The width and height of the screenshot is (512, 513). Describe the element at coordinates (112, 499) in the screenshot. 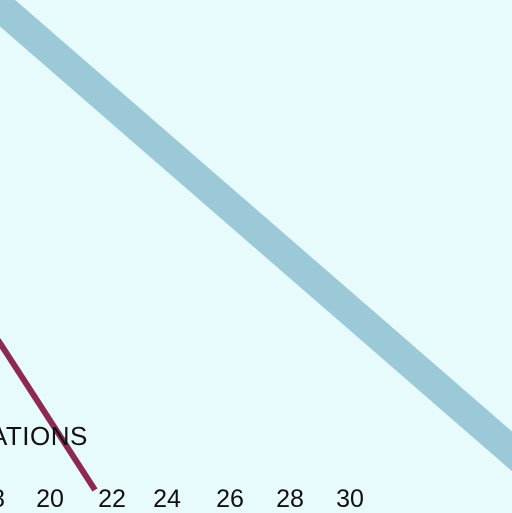

I see `km-marker-22: 22` at that location.